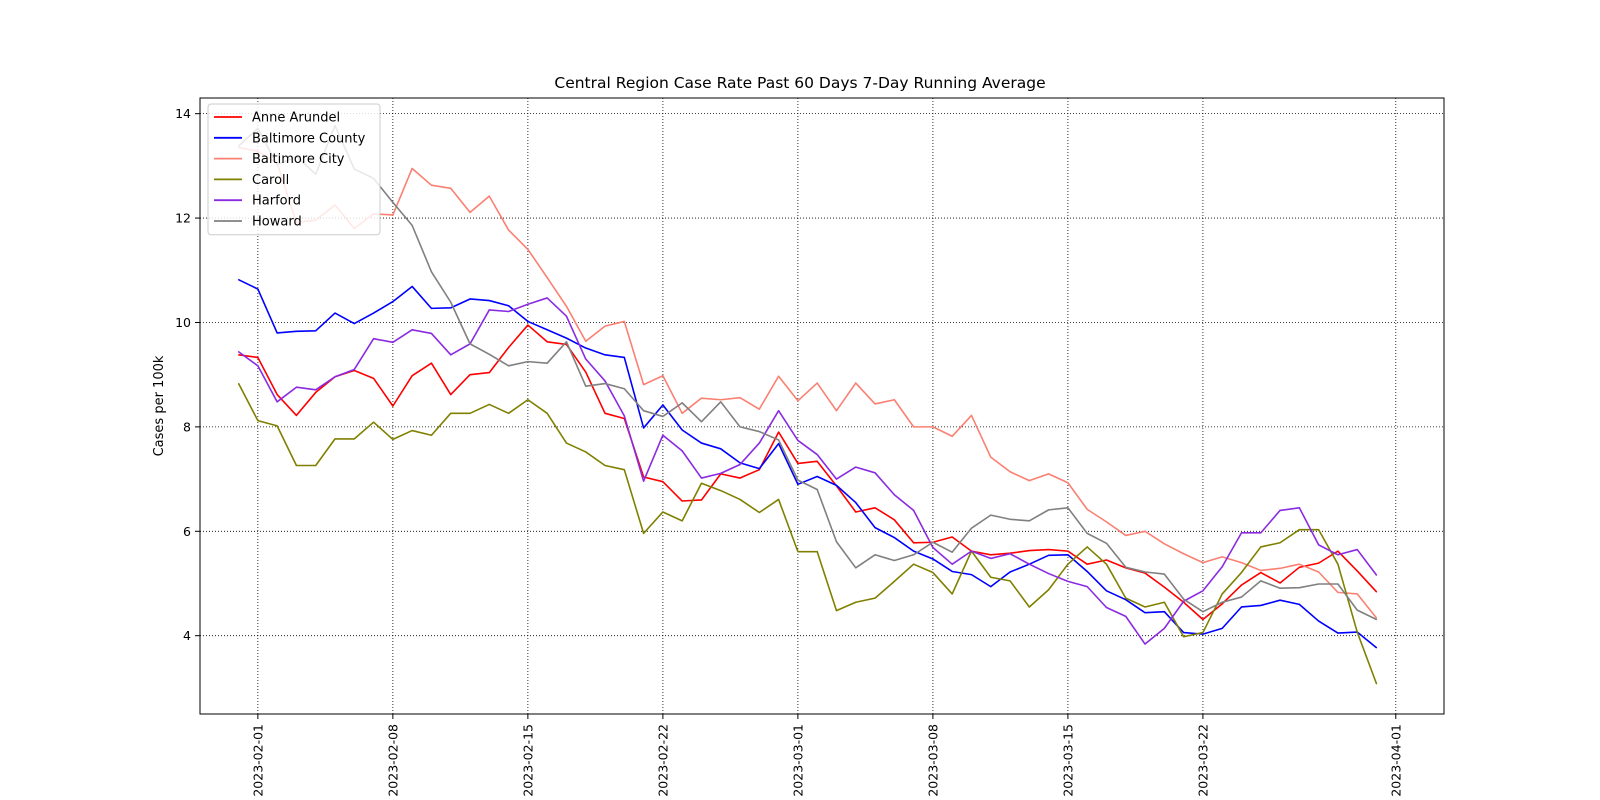 The image size is (1600, 800). Describe the element at coordinates (392, 760) in the screenshot. I see `x-tick-label: 2023-02-08` at that location.